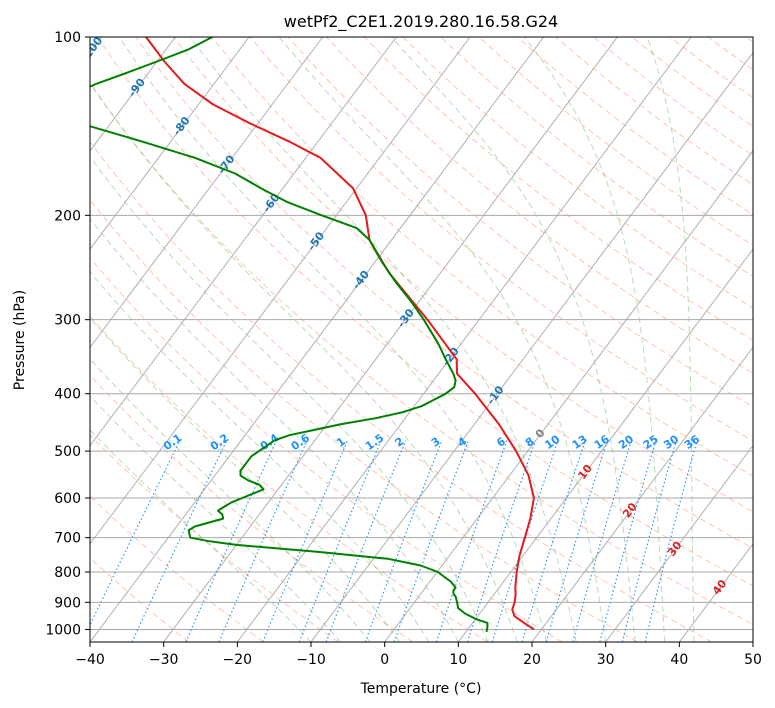 This screenshot has height=708, width=775. I want to click on x-tick-label: 30, so click(606, 660).